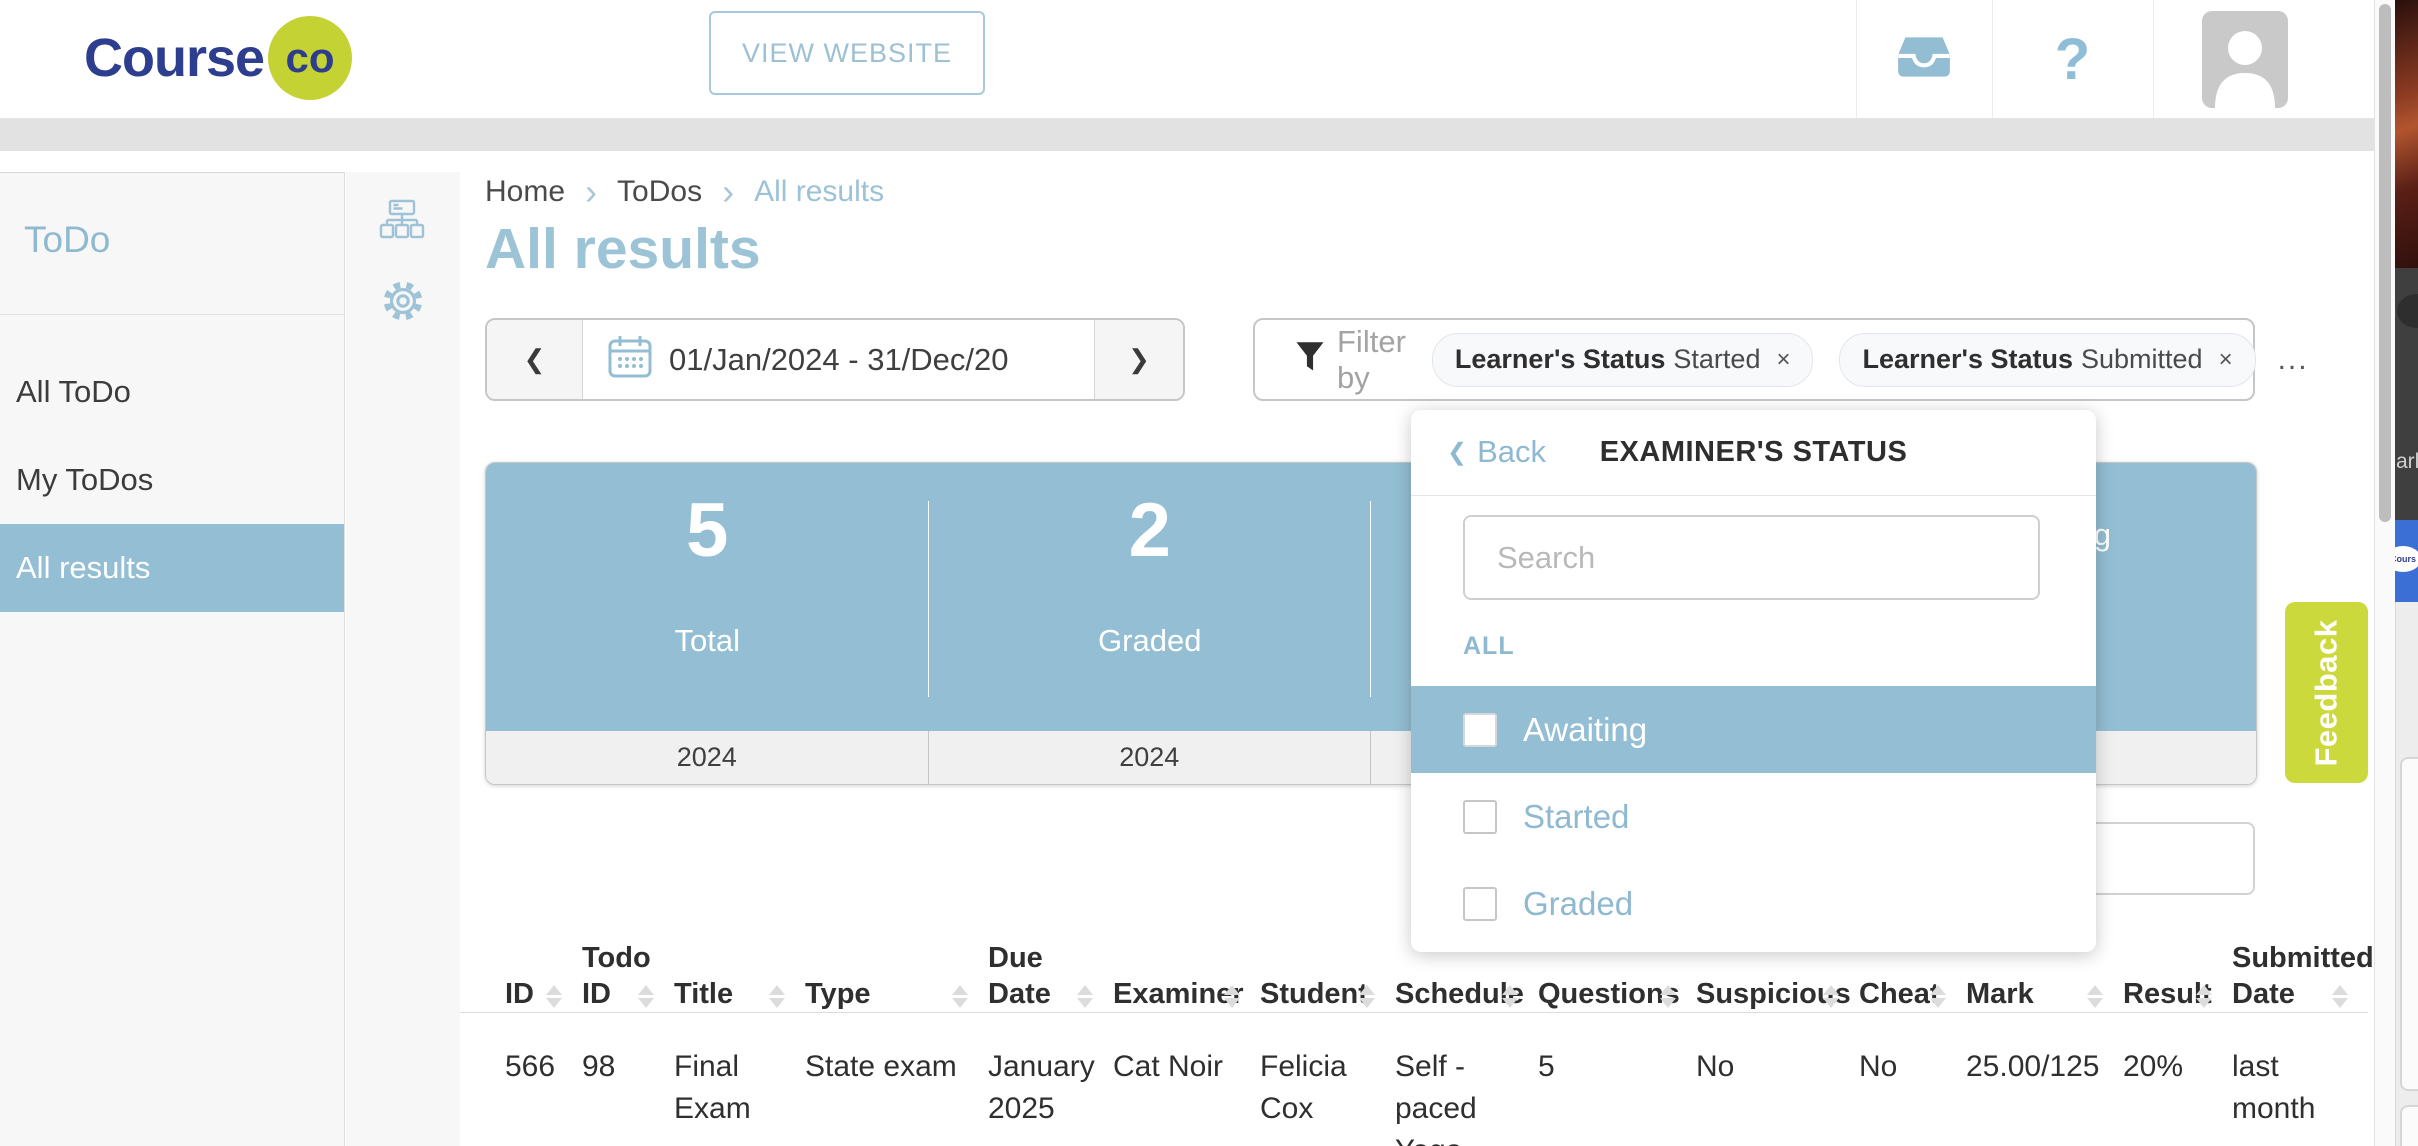 Image resolution: width=2418 pixels, height=1146 pixels. I want to click on sidebar-item-my-todos: My ToDos, so click(172, 480).